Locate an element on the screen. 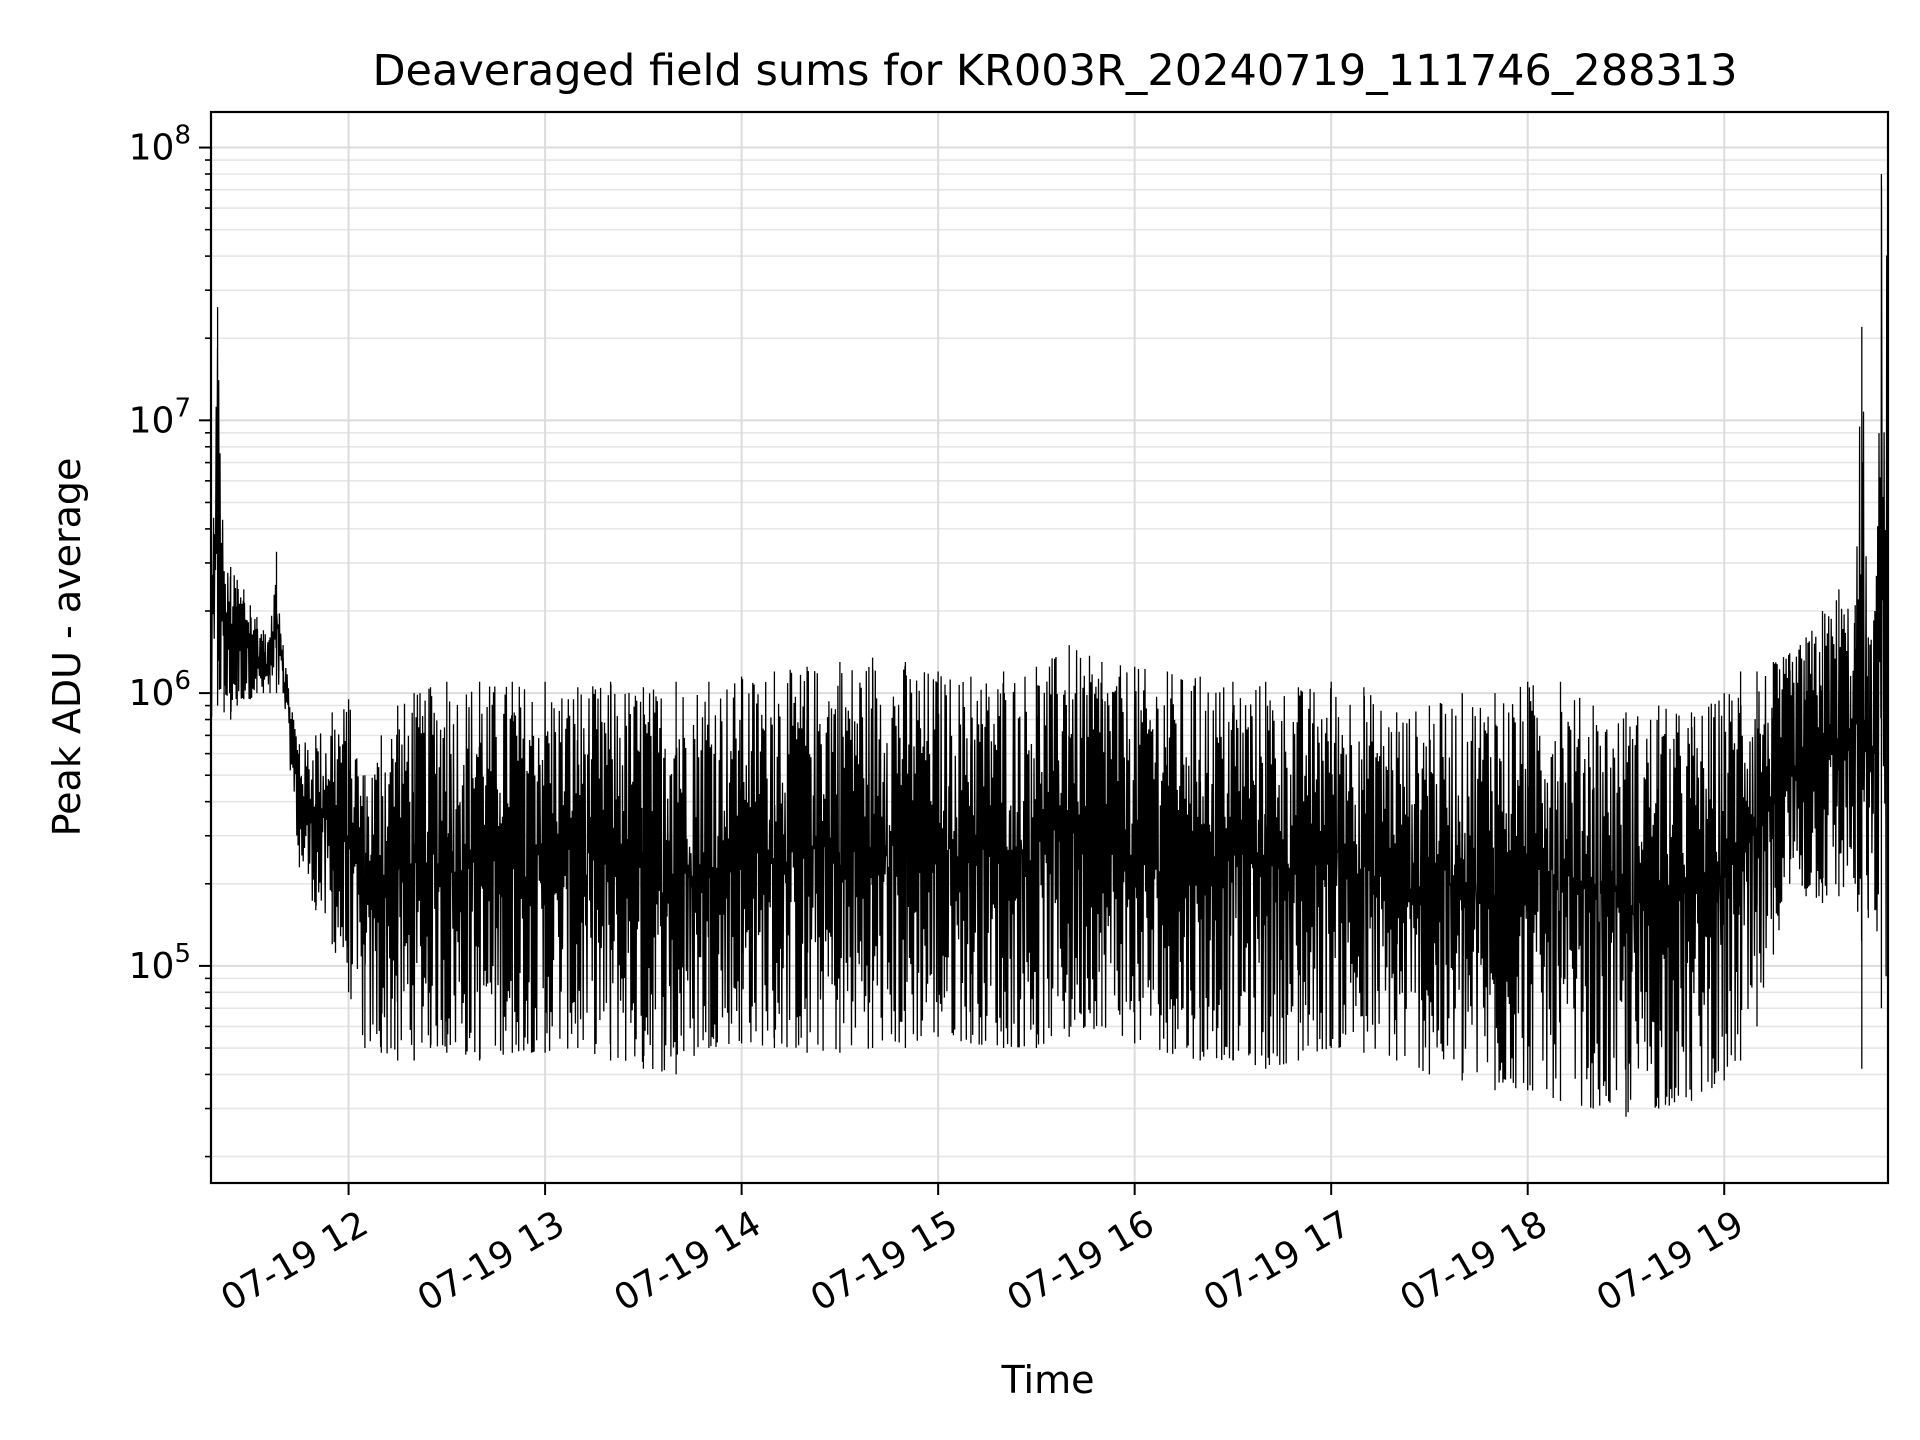  y-tick-label: 10⁶ is located at coordinates (160, 690).